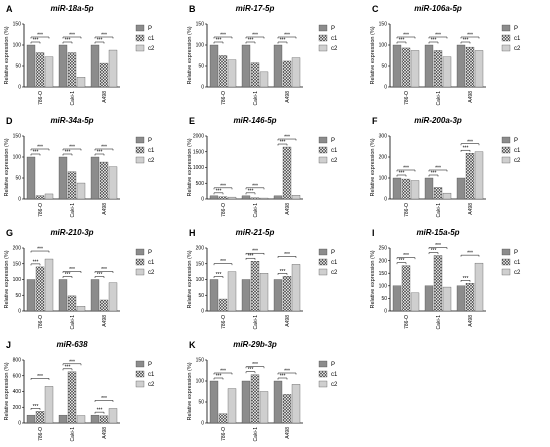  What do you see at coordinates (375, 121) in the screenshot?
I see `panel-letter: F` at bounding box center [375, 121].